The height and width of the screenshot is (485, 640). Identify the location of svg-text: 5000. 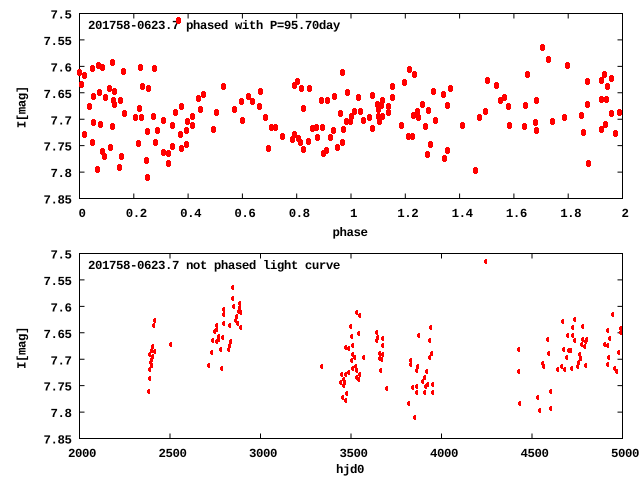
(625, 454).